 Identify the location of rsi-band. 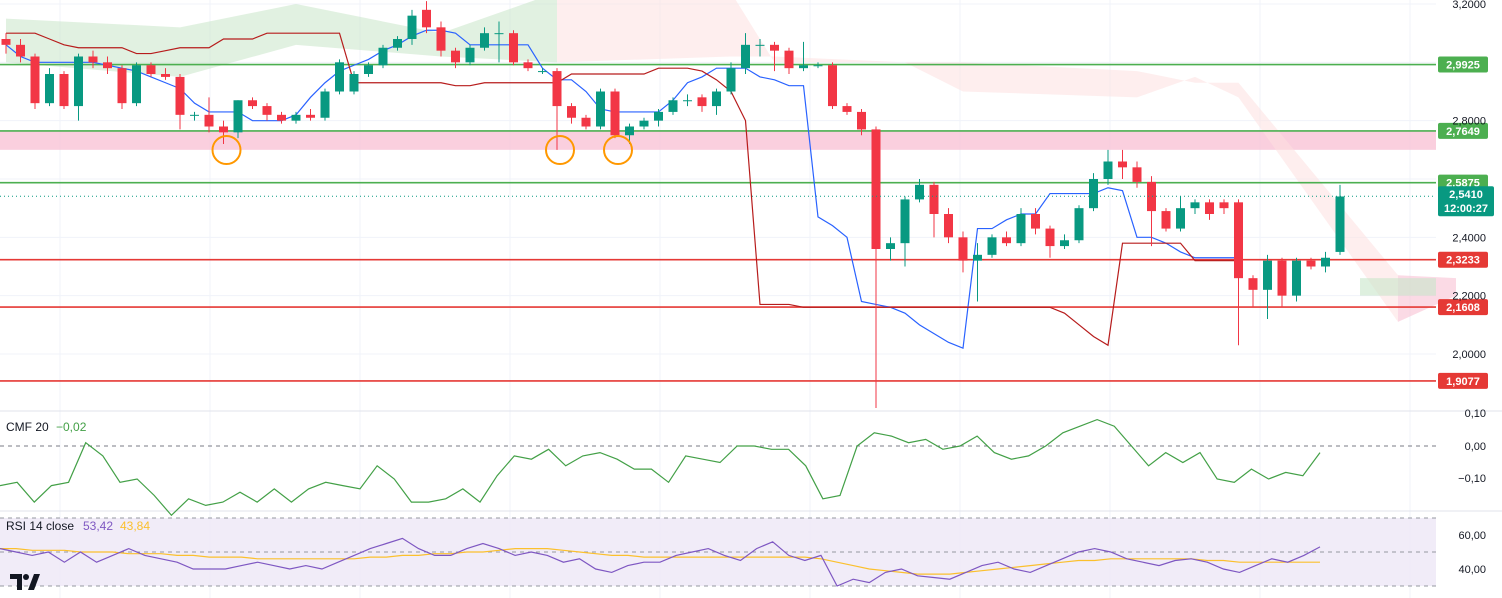
(718, 552).